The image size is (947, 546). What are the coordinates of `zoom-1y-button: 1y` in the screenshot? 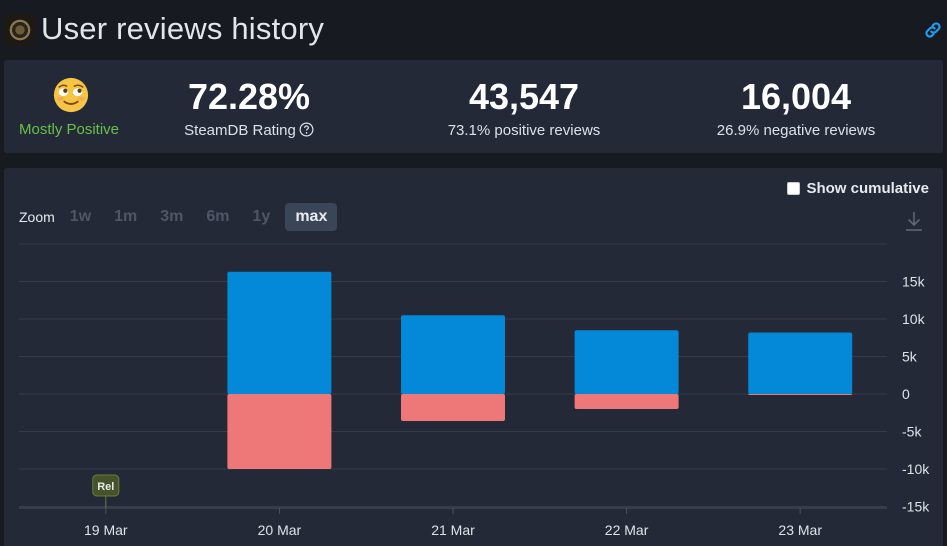 It's located at (261, 216).